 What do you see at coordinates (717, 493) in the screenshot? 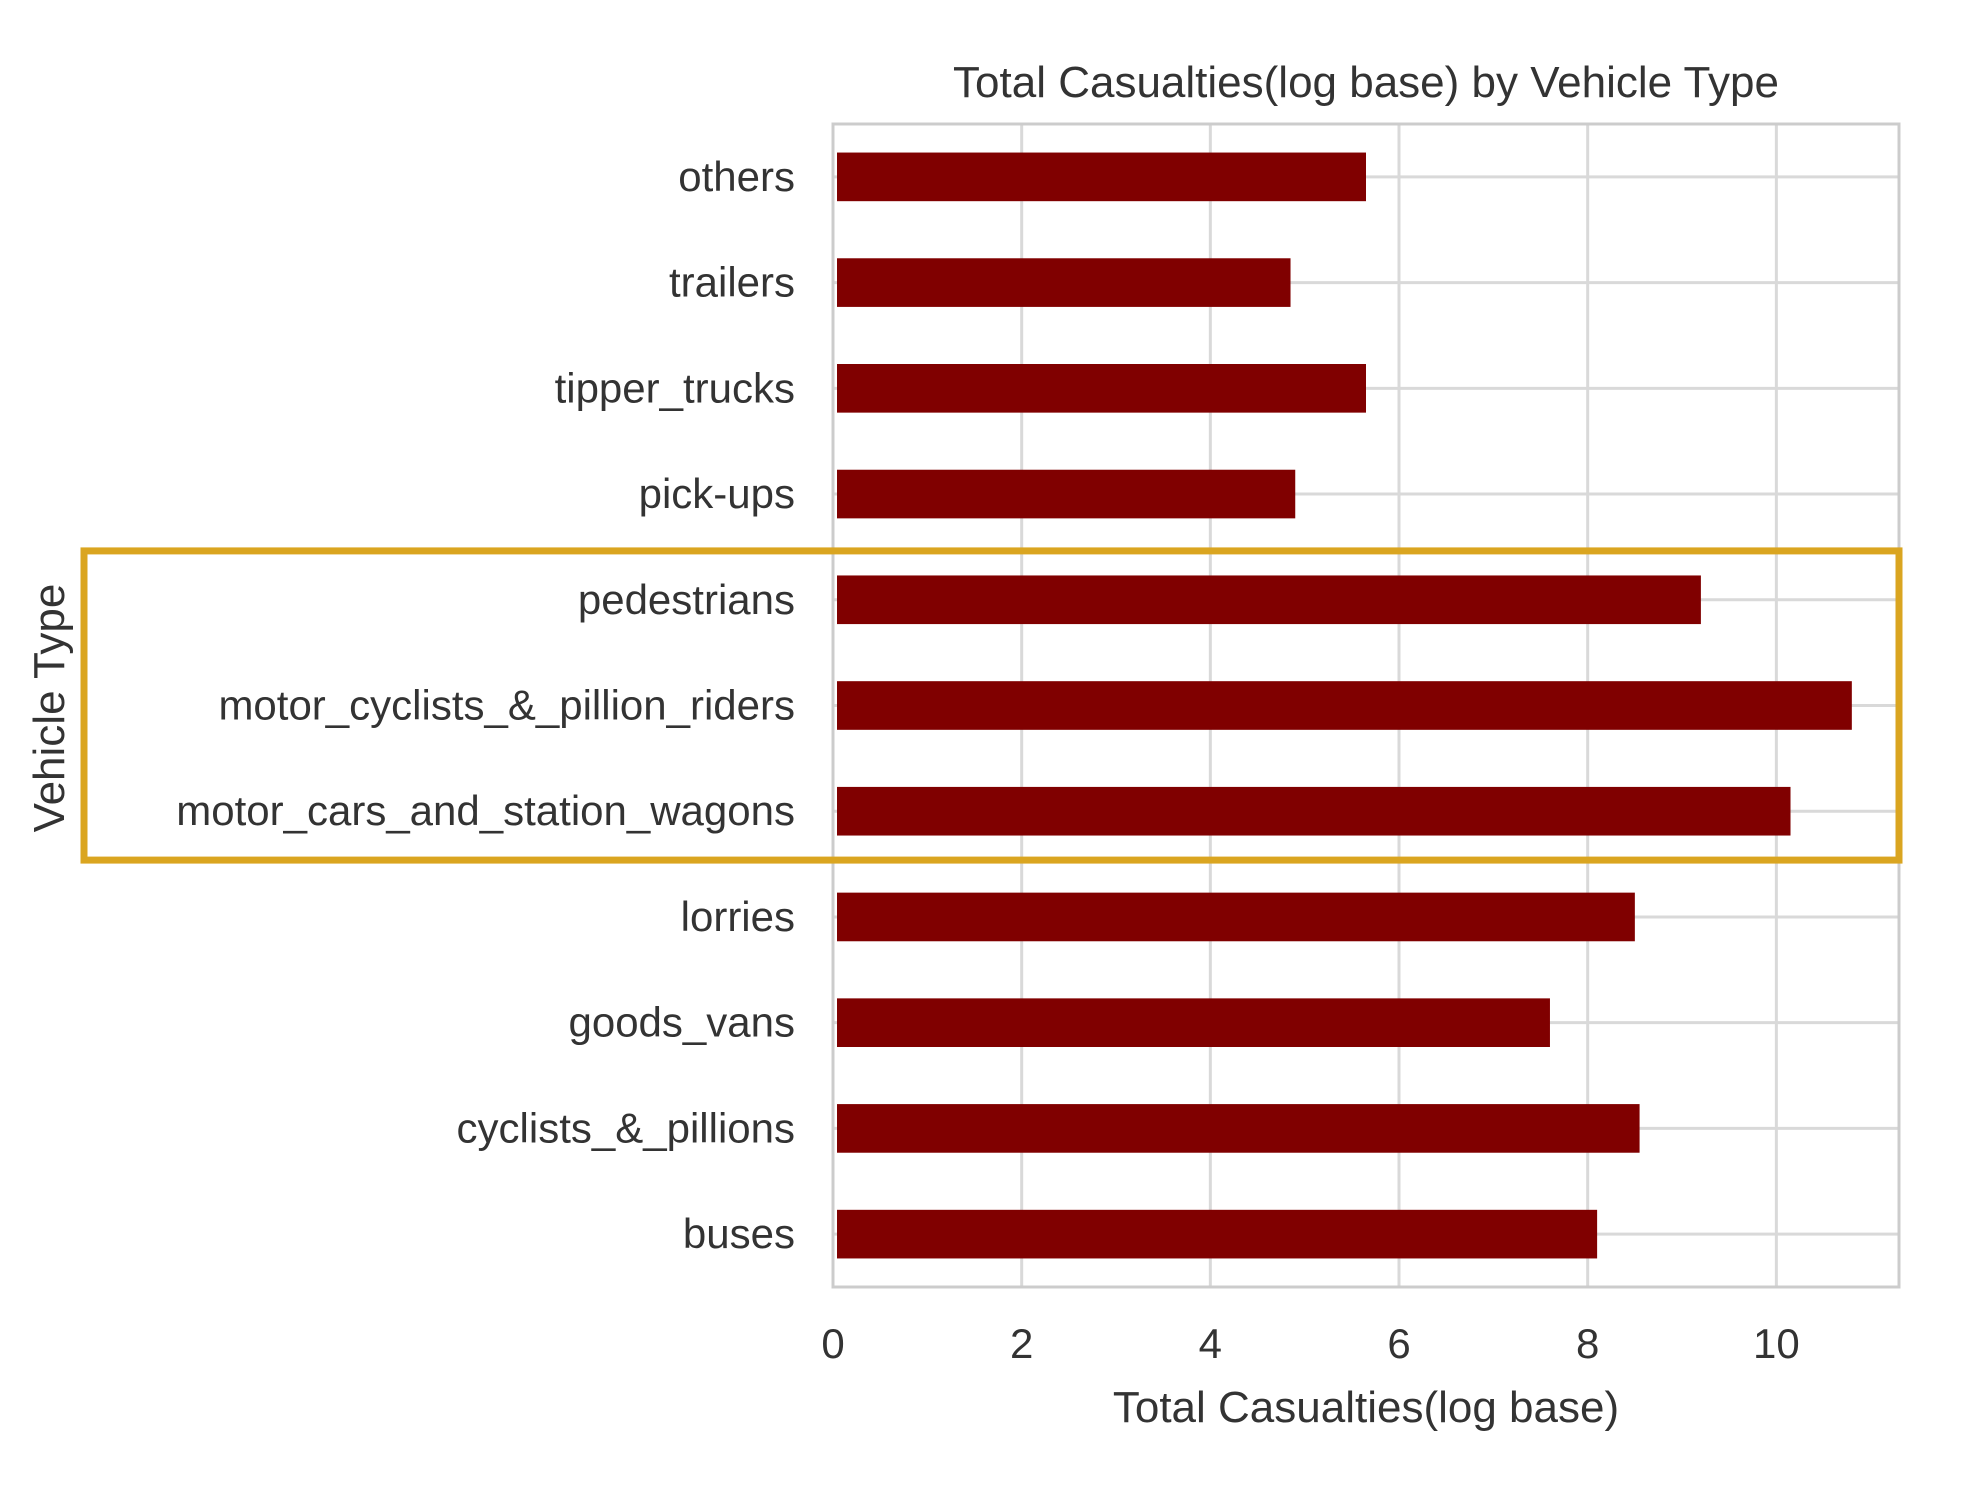
I see `y-tick-label: pick-ups` at bounding box center [717, 493].